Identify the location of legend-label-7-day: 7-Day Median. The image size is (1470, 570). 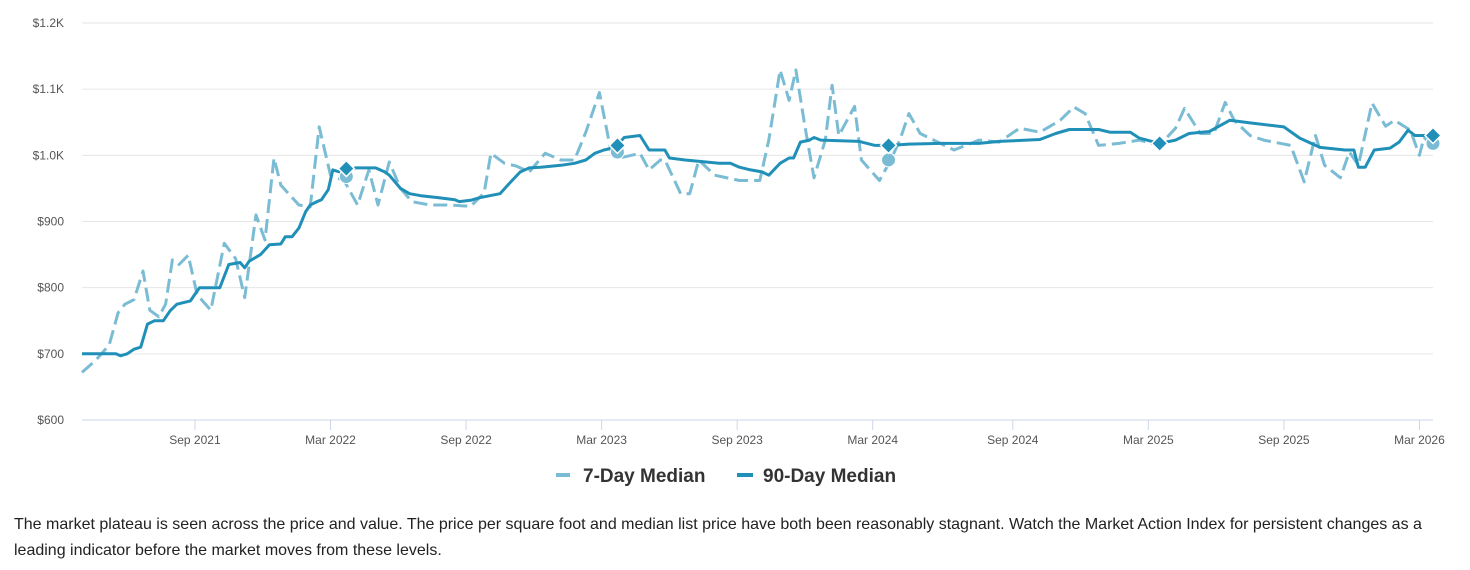
(644, 476).